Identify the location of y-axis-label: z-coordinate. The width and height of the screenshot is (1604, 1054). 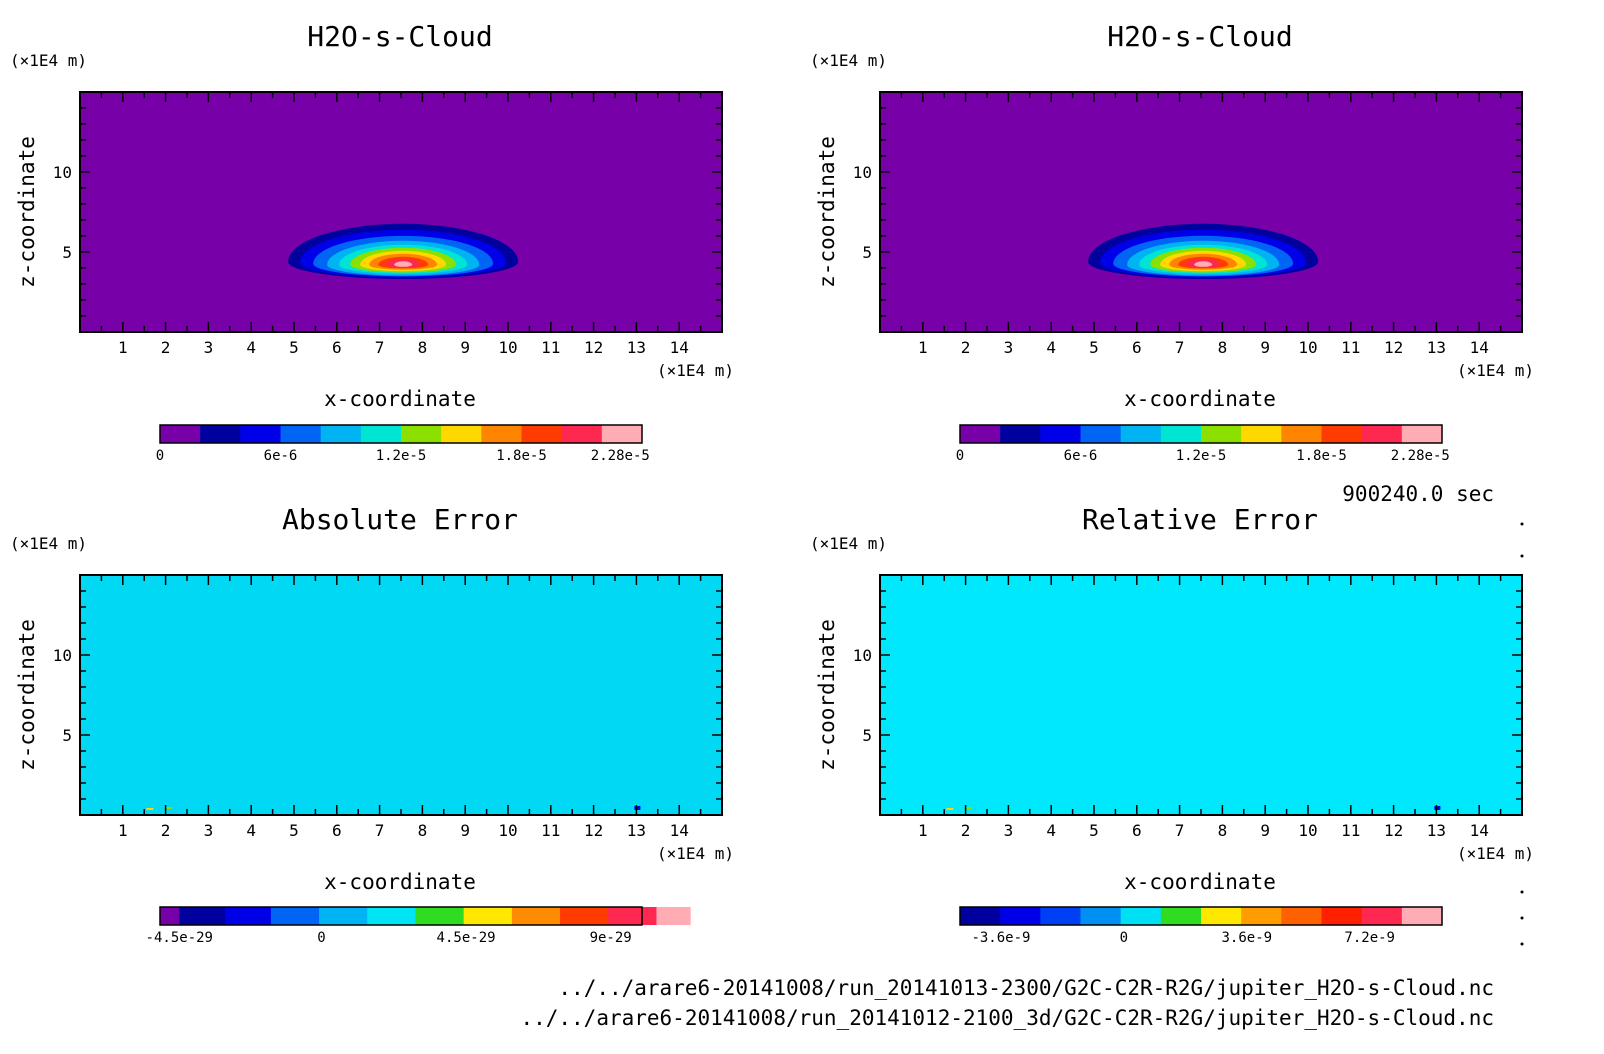
(827, 695).